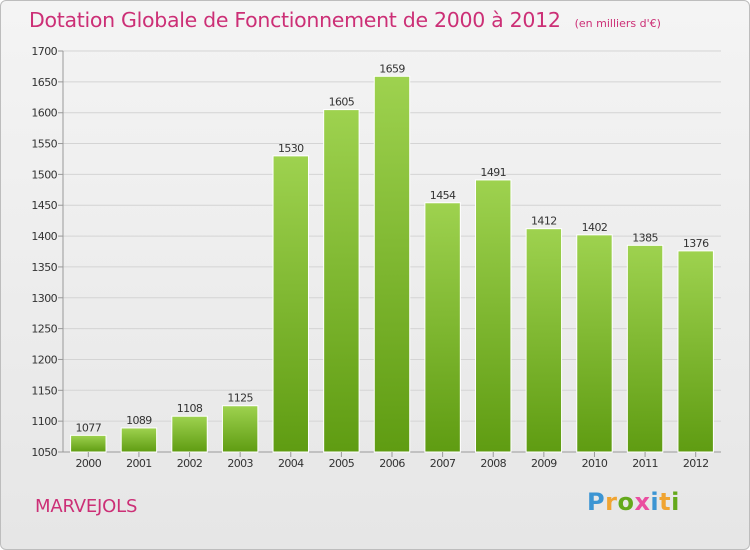 Image resolution: width=750 pixels, height=550 pixels. I want to click on y-tick-label: 1650, so click(44, 82).